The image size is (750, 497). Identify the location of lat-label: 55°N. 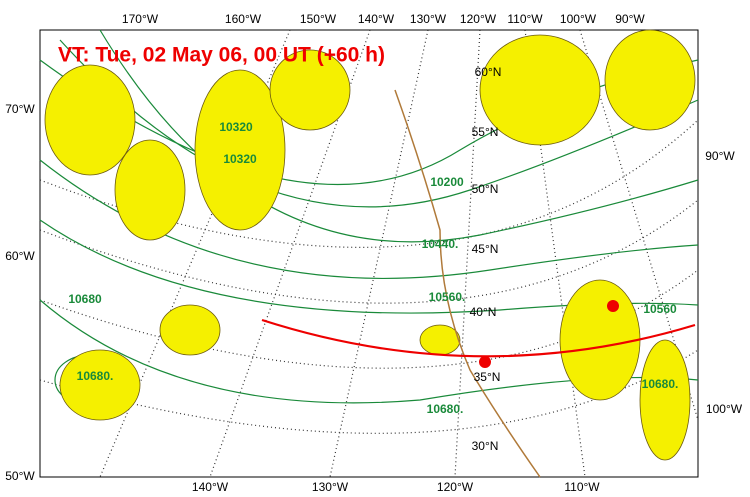
(485, 132).